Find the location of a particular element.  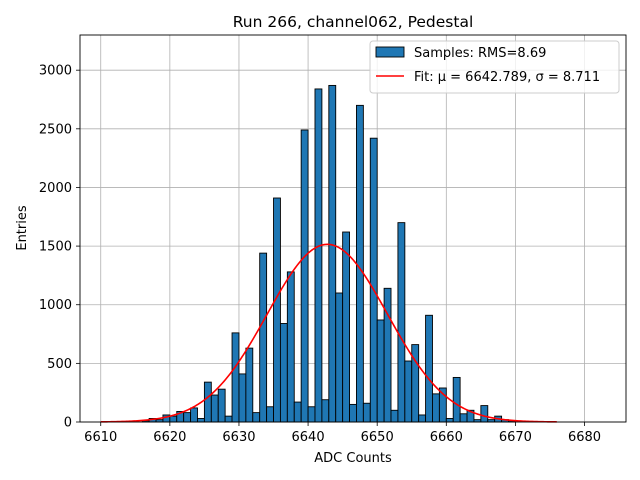

x-tick-label: 6650 is located at coordinates (377, 437).